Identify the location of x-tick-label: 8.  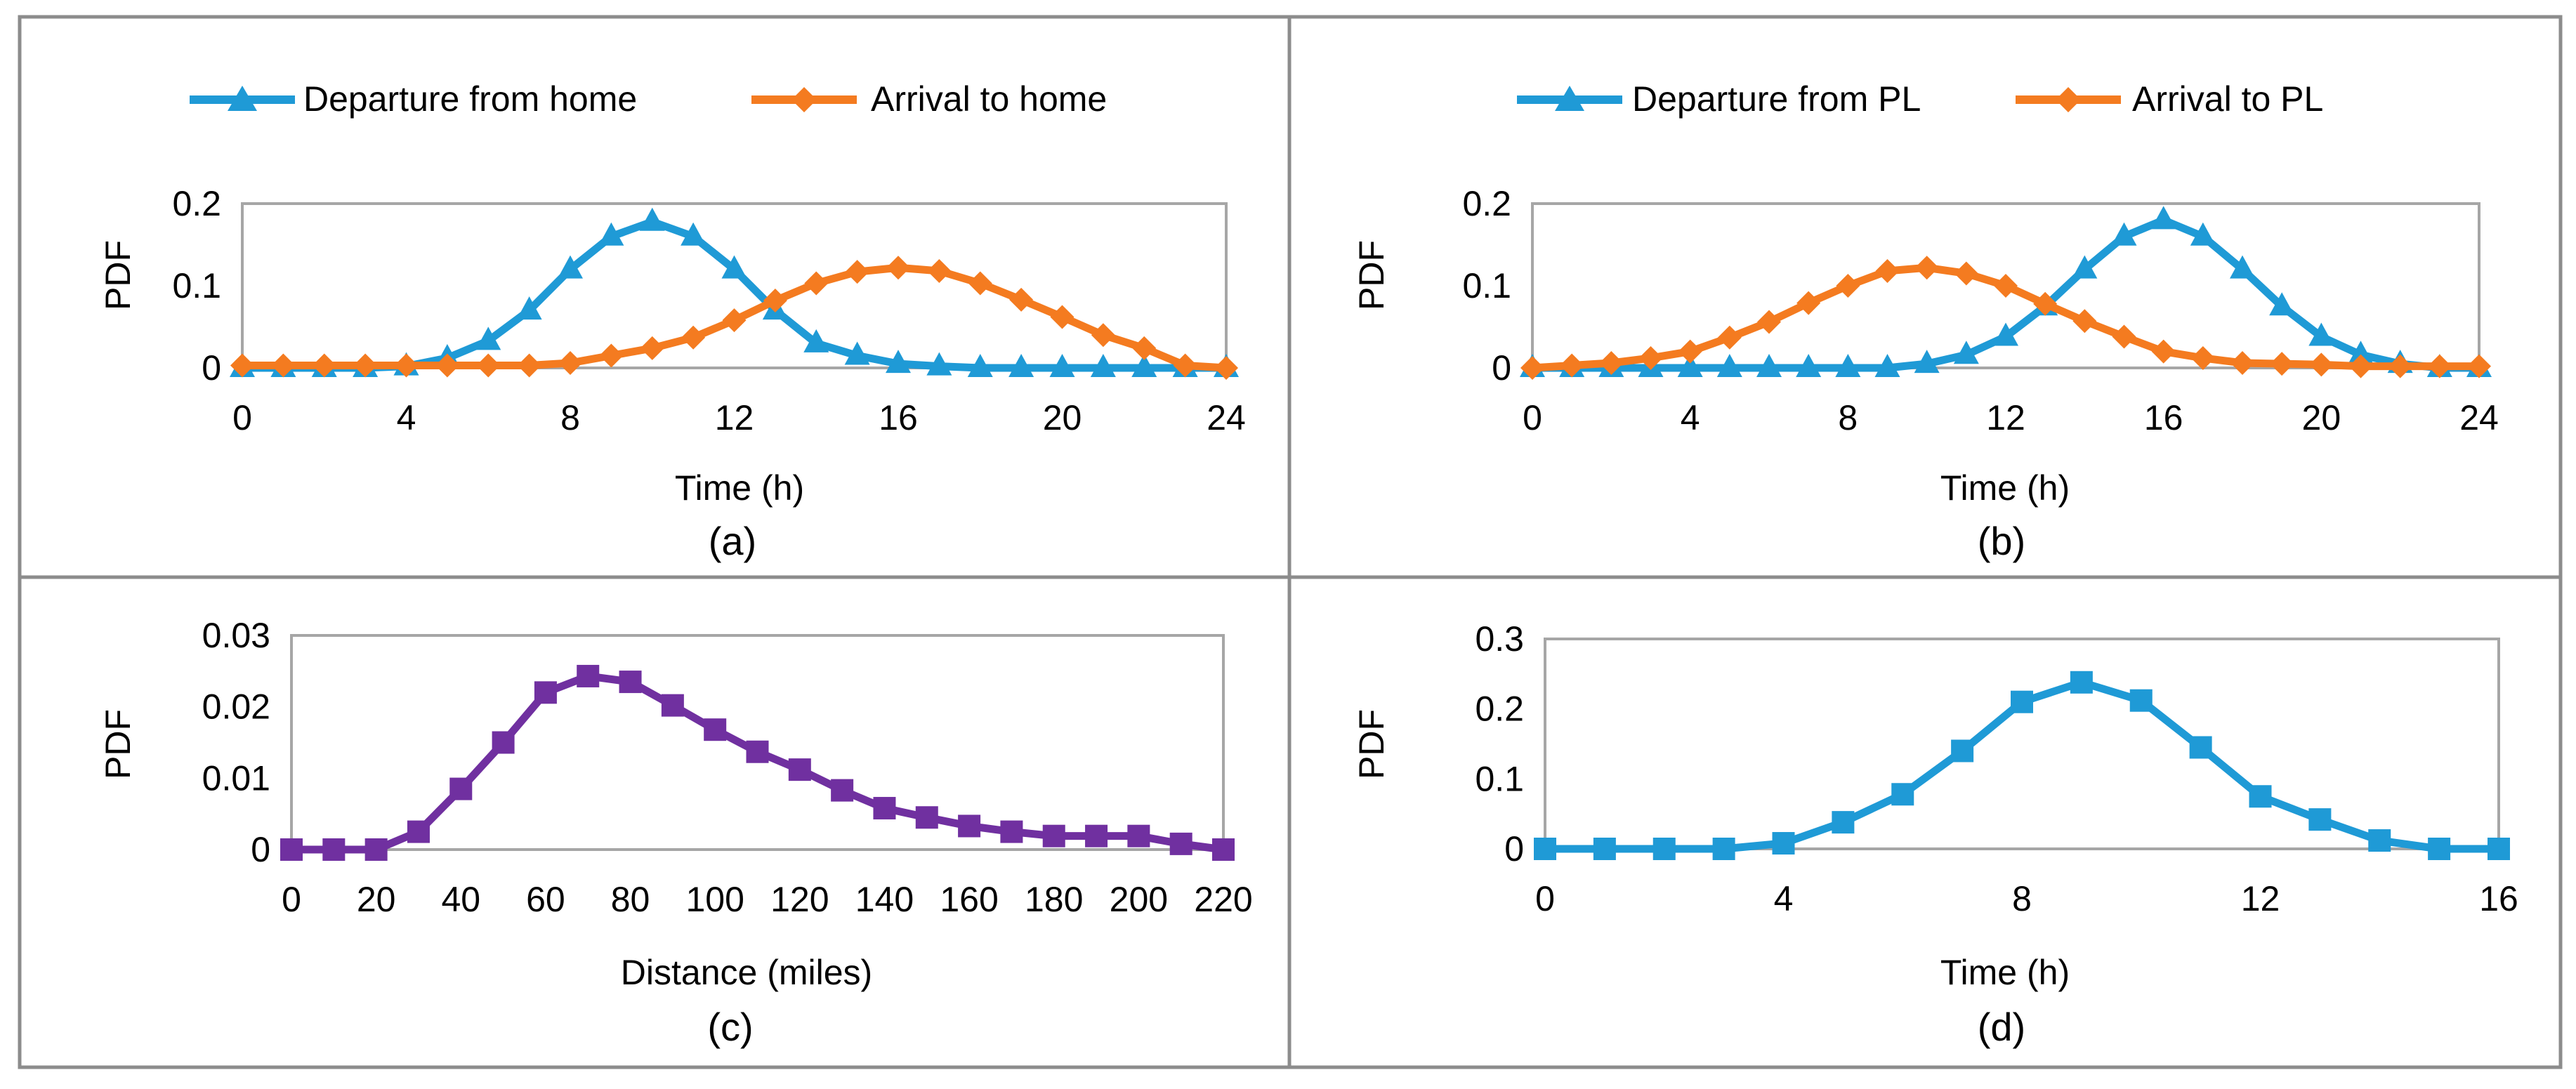
(1848, 417).